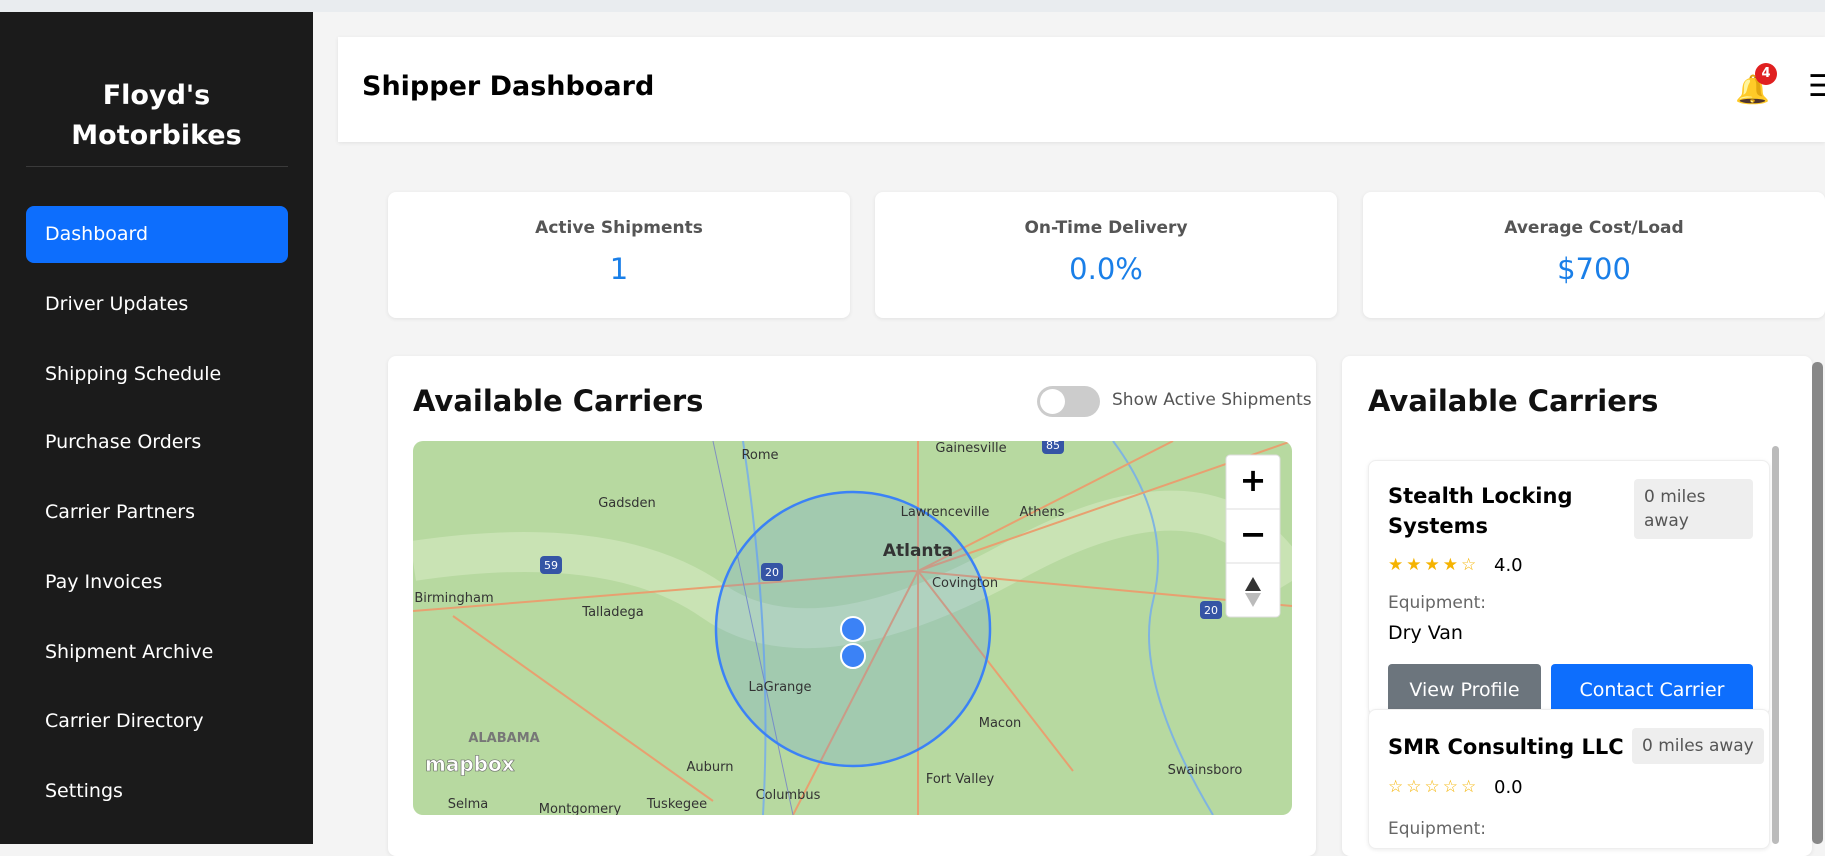  I want to click on rating: 0.0, so click(1508, 787).